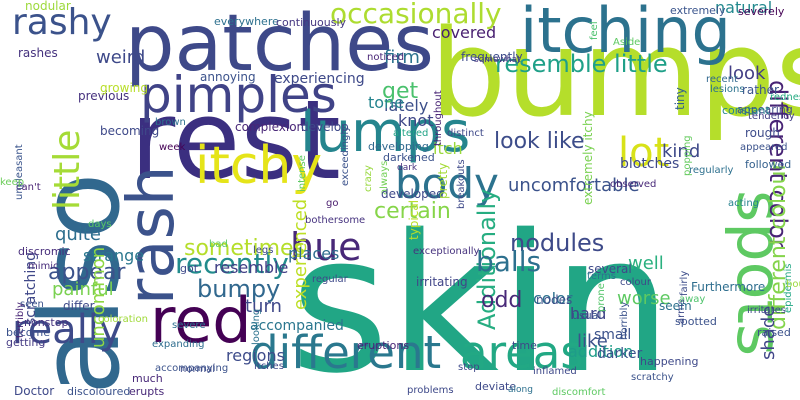 This screenshot has height=400, width=800. What do you see at coordinates (765, 109) in the screenshot?
I see `word-appearing: appearing` at bounding box center [765, 109].